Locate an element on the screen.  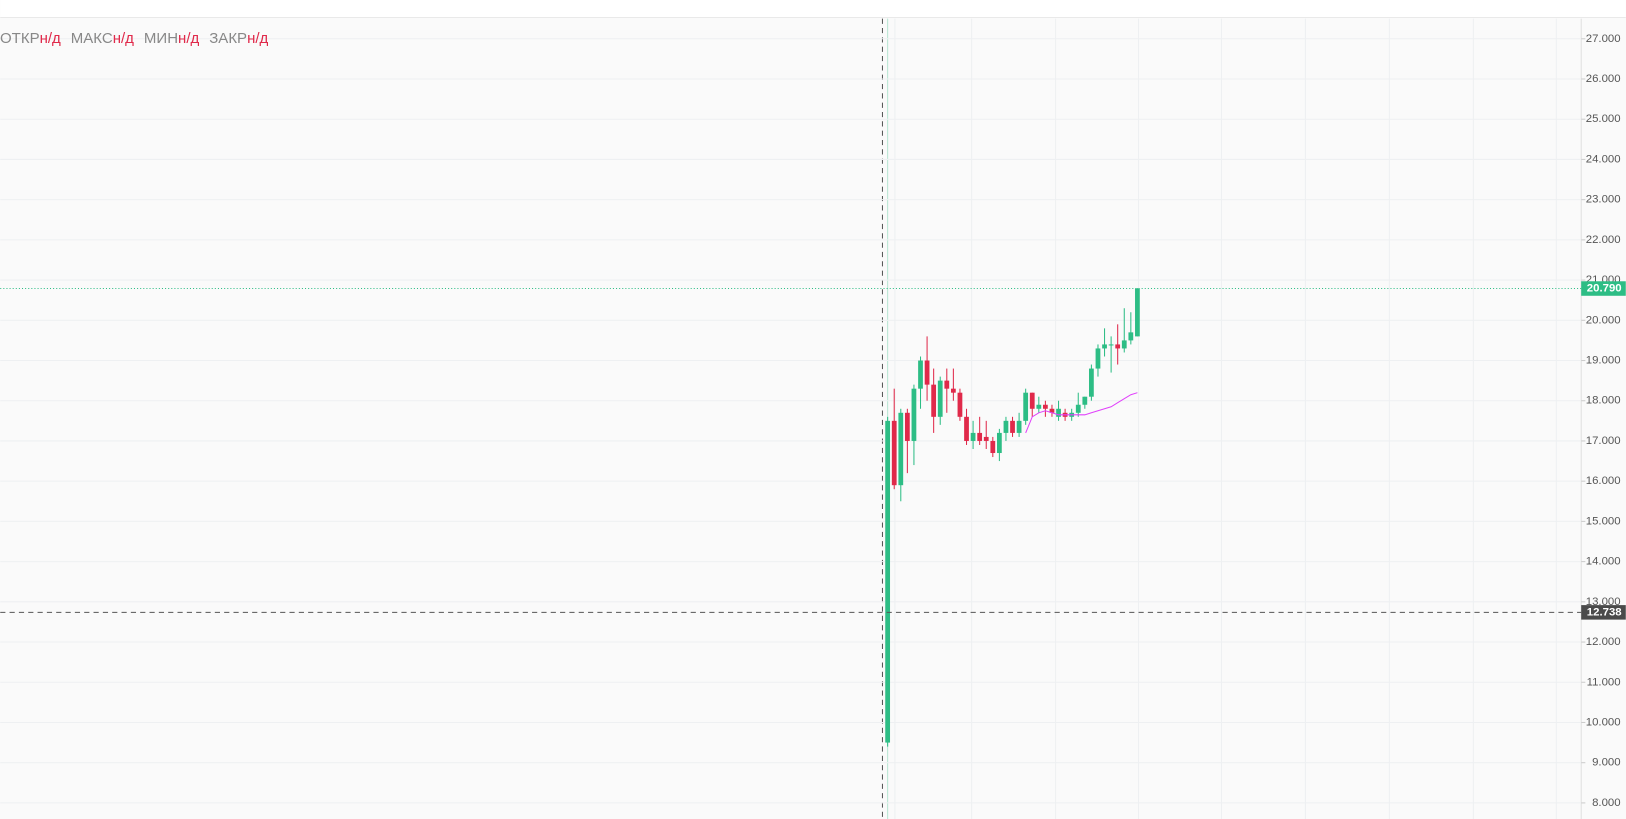
y-tick-label: 23.000 is located at coordinates (1603, 200).